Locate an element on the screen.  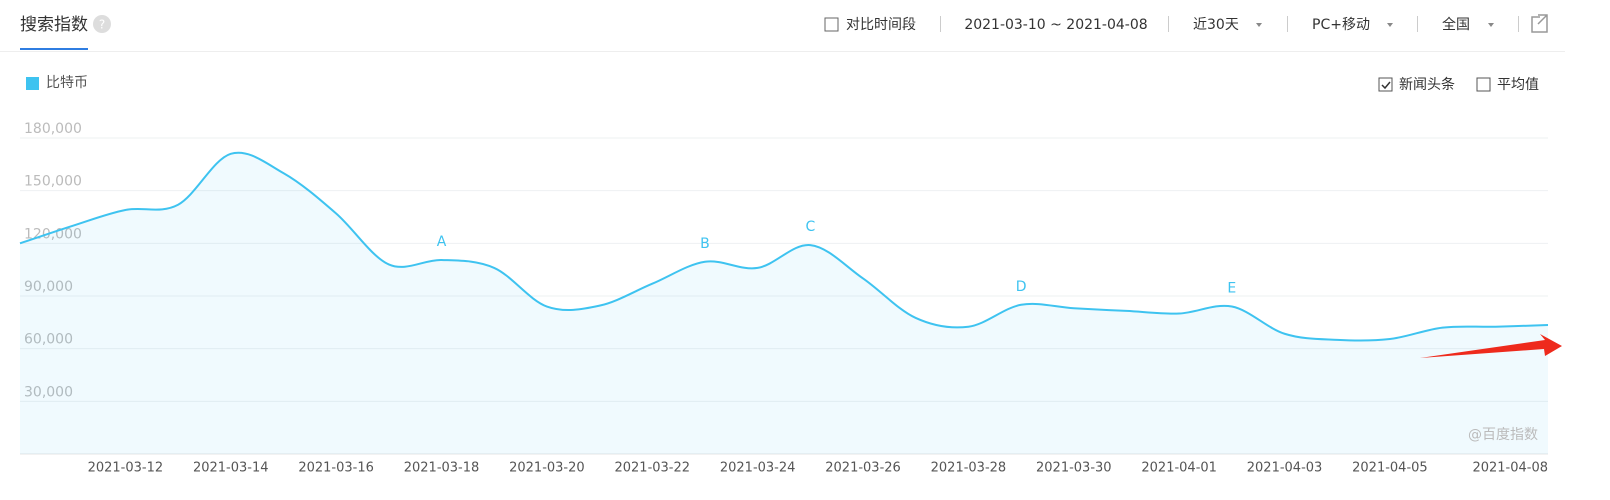
option-label: 新闻头条 is located at coordinates (1427, 84).